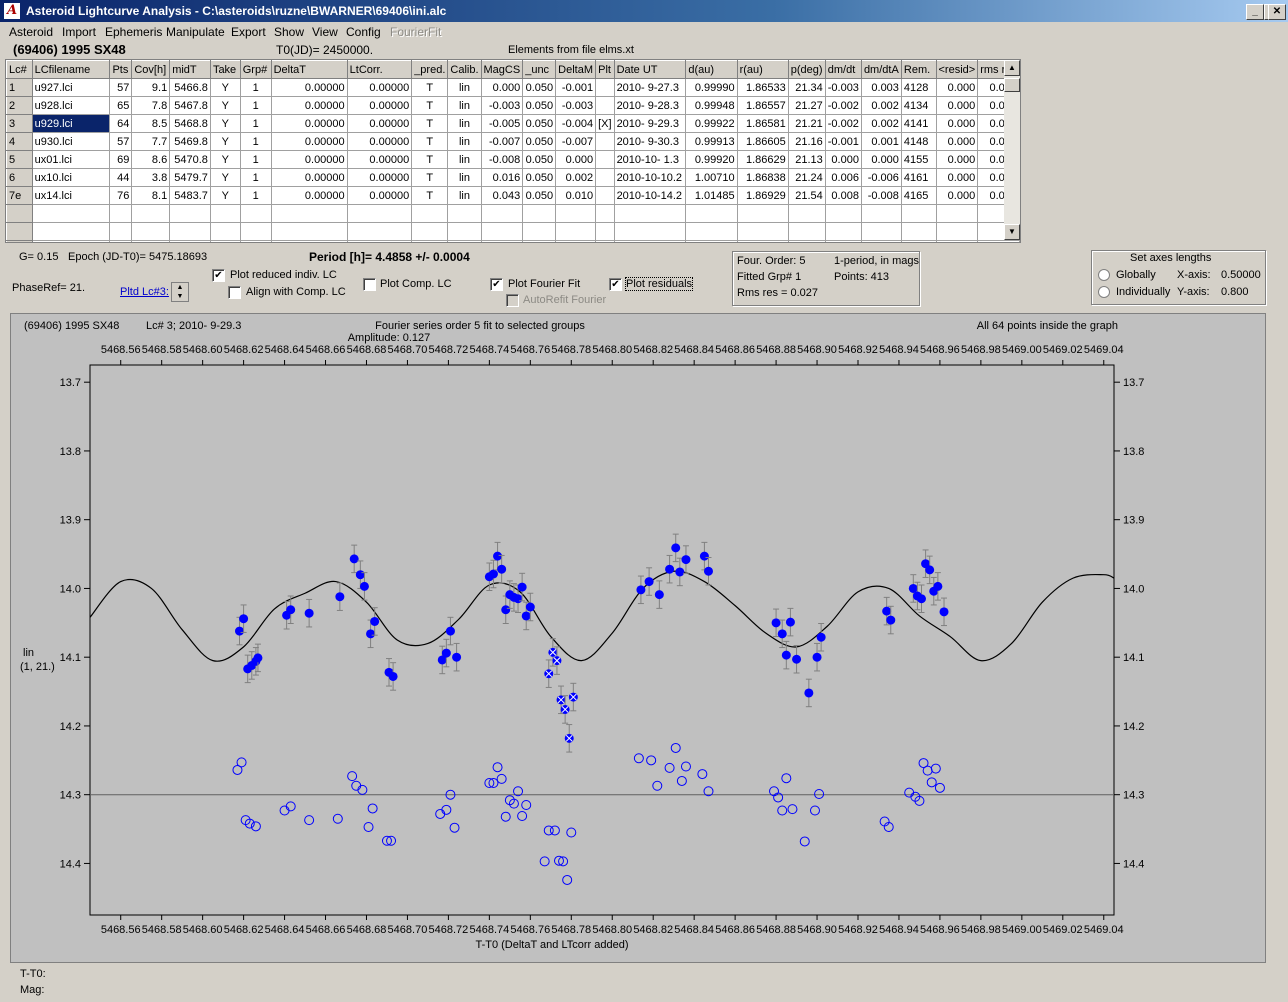  What do you see at coordinates (71, 177) in the screenshot?
I see `table-cell: ux10.lci` at bounding box center [71, 177].